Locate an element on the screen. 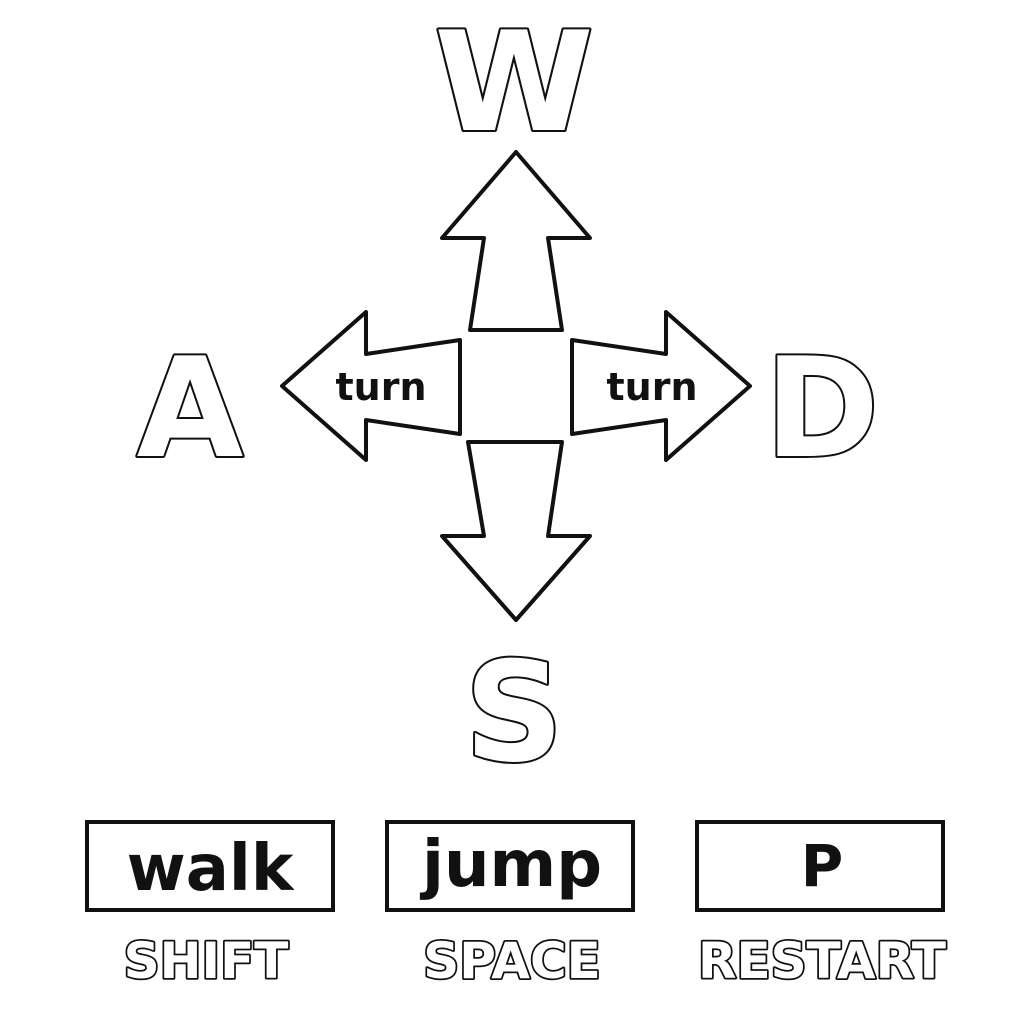 The height and width of the screenshot is (1024, 1024). walk-label: walk is located at coordinates (211, 869).